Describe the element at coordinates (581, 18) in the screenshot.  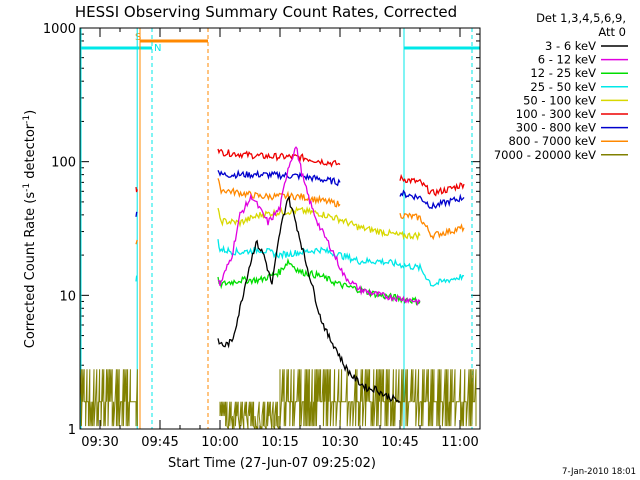
I see `detector-header: Det 1,3,4,5,6,9,` at that location.